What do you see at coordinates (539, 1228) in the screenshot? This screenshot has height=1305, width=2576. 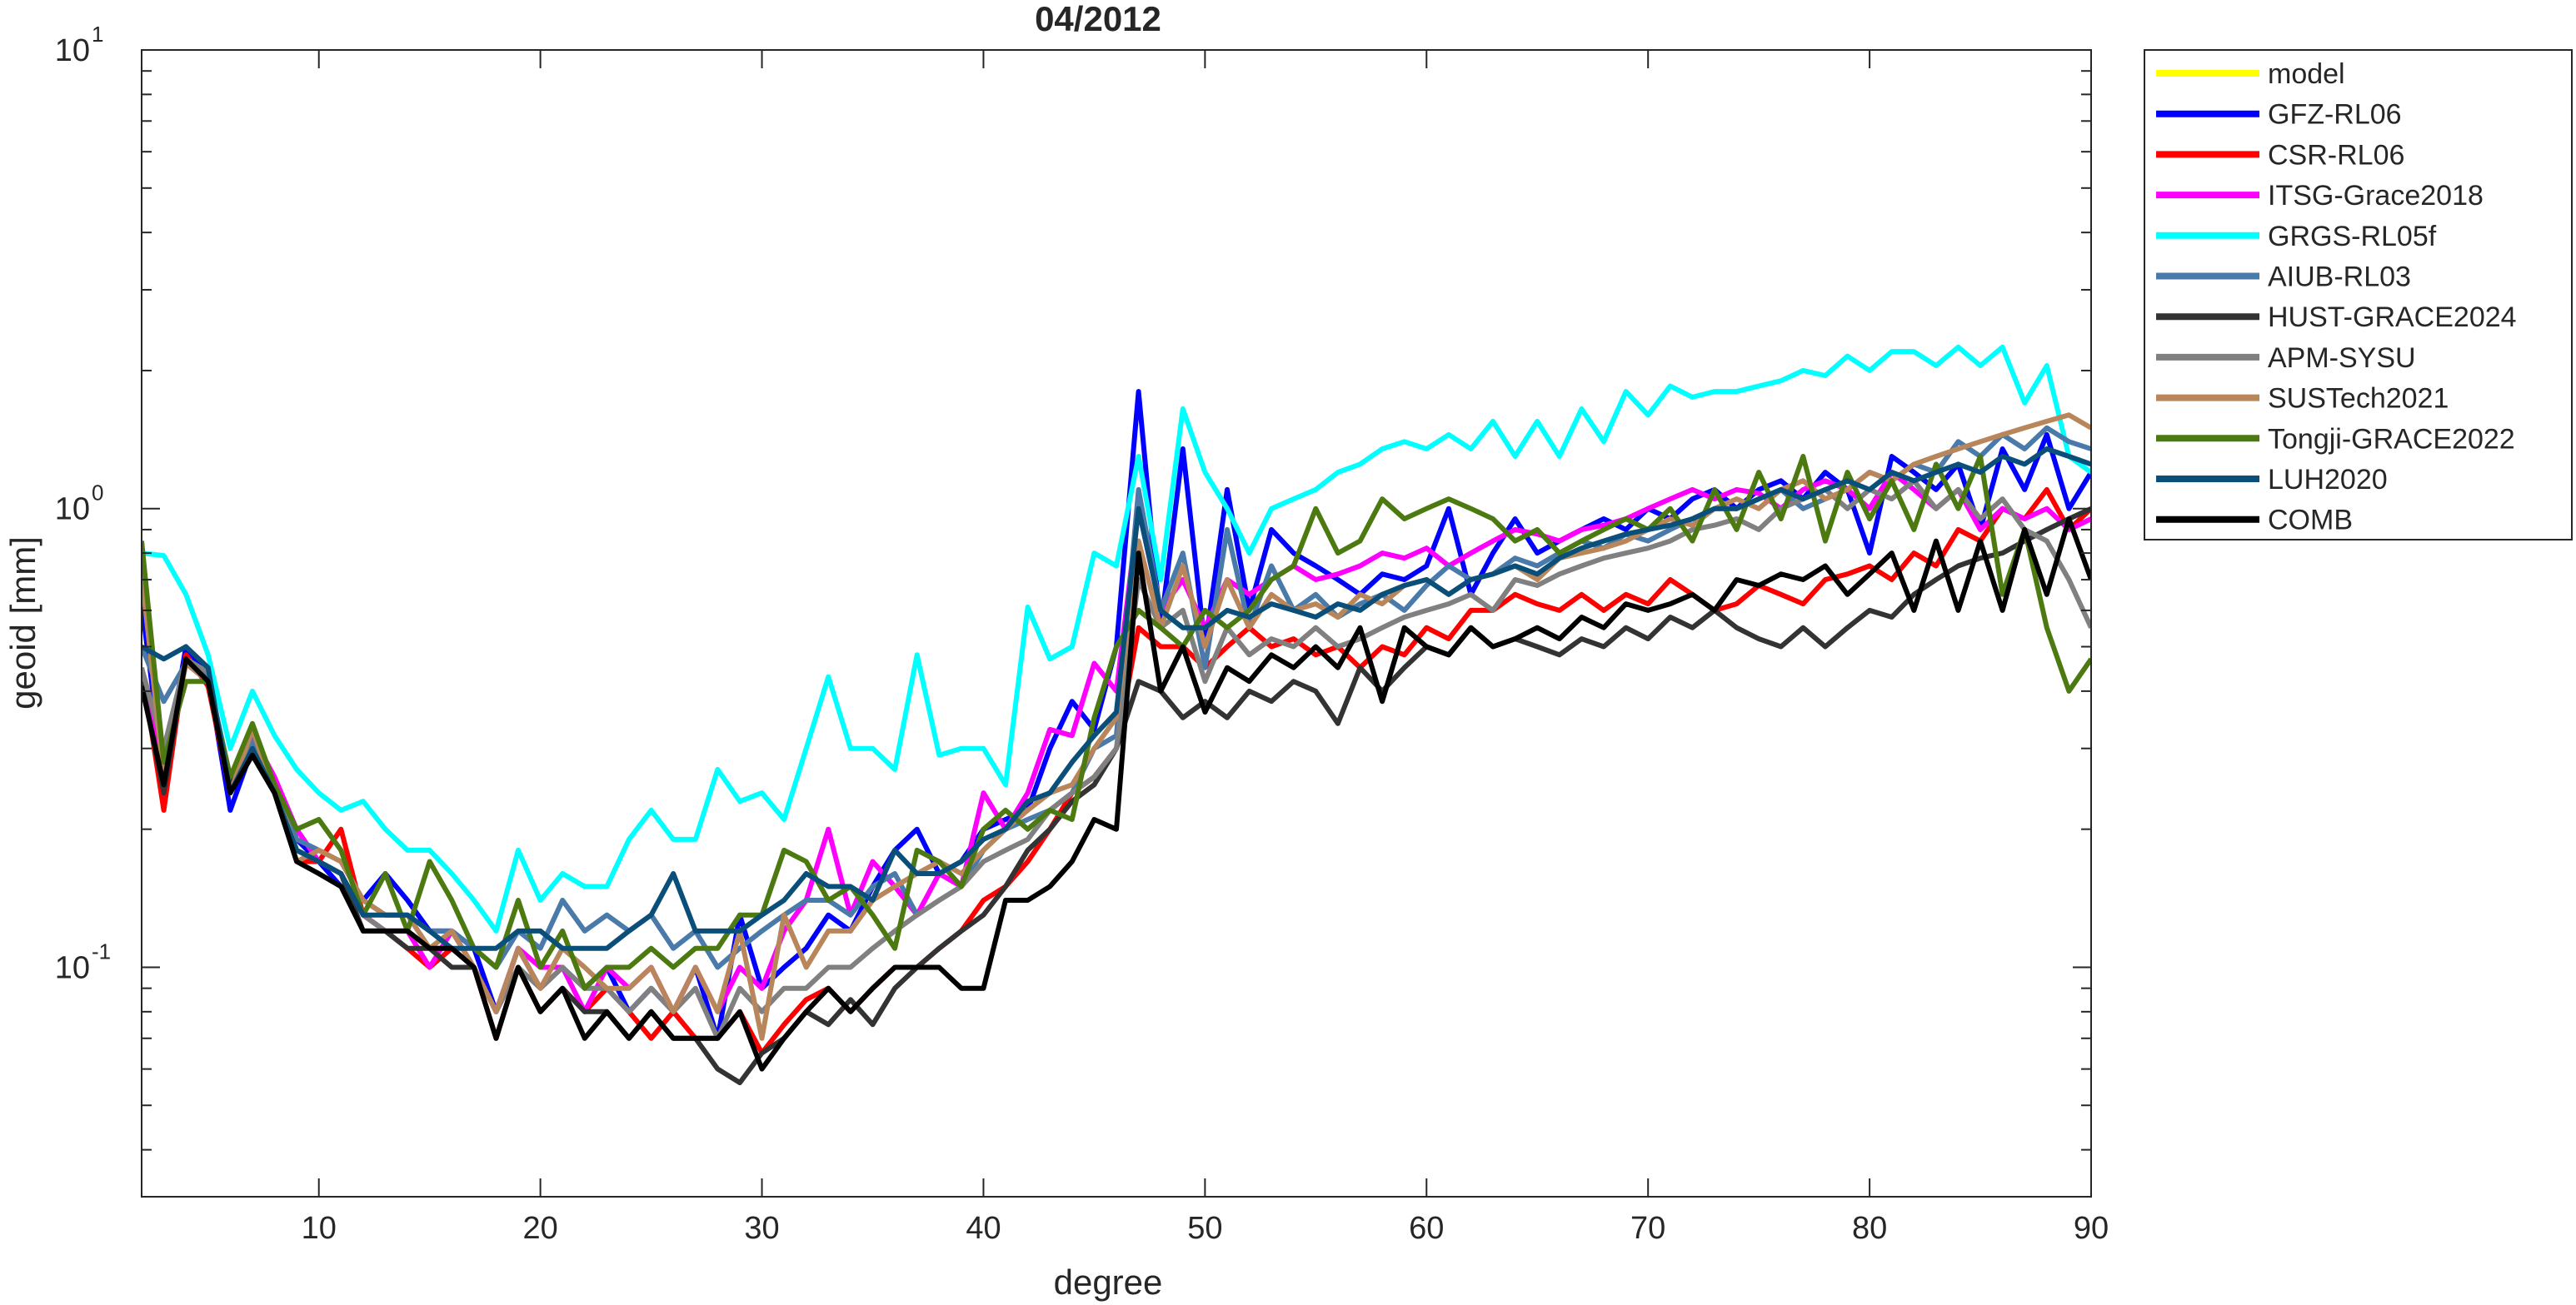 I see `x-tick-label: 20` at bounding box center [539, 1228].